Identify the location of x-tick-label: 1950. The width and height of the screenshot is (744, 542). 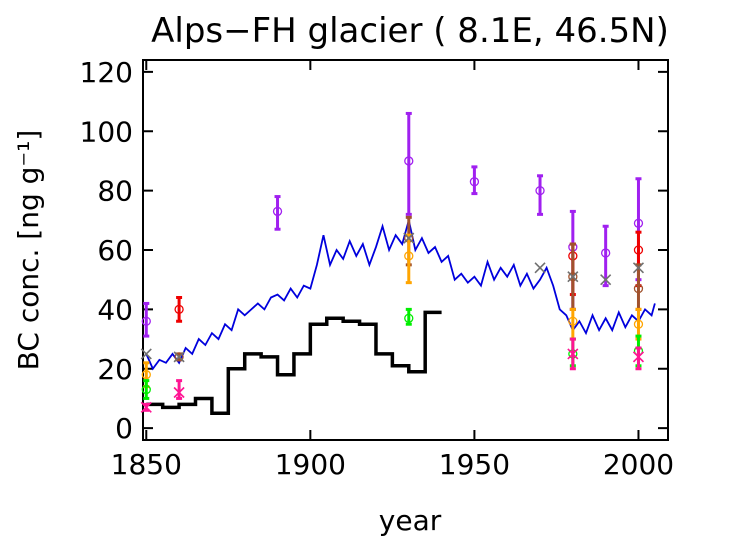
(474, 464).